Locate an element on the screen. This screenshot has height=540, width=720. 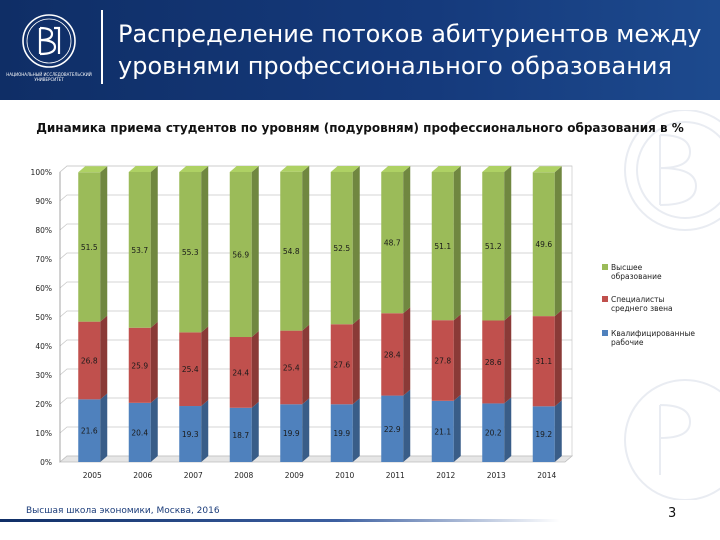
data-label: 27.8 is located at coordinates (442, 361).